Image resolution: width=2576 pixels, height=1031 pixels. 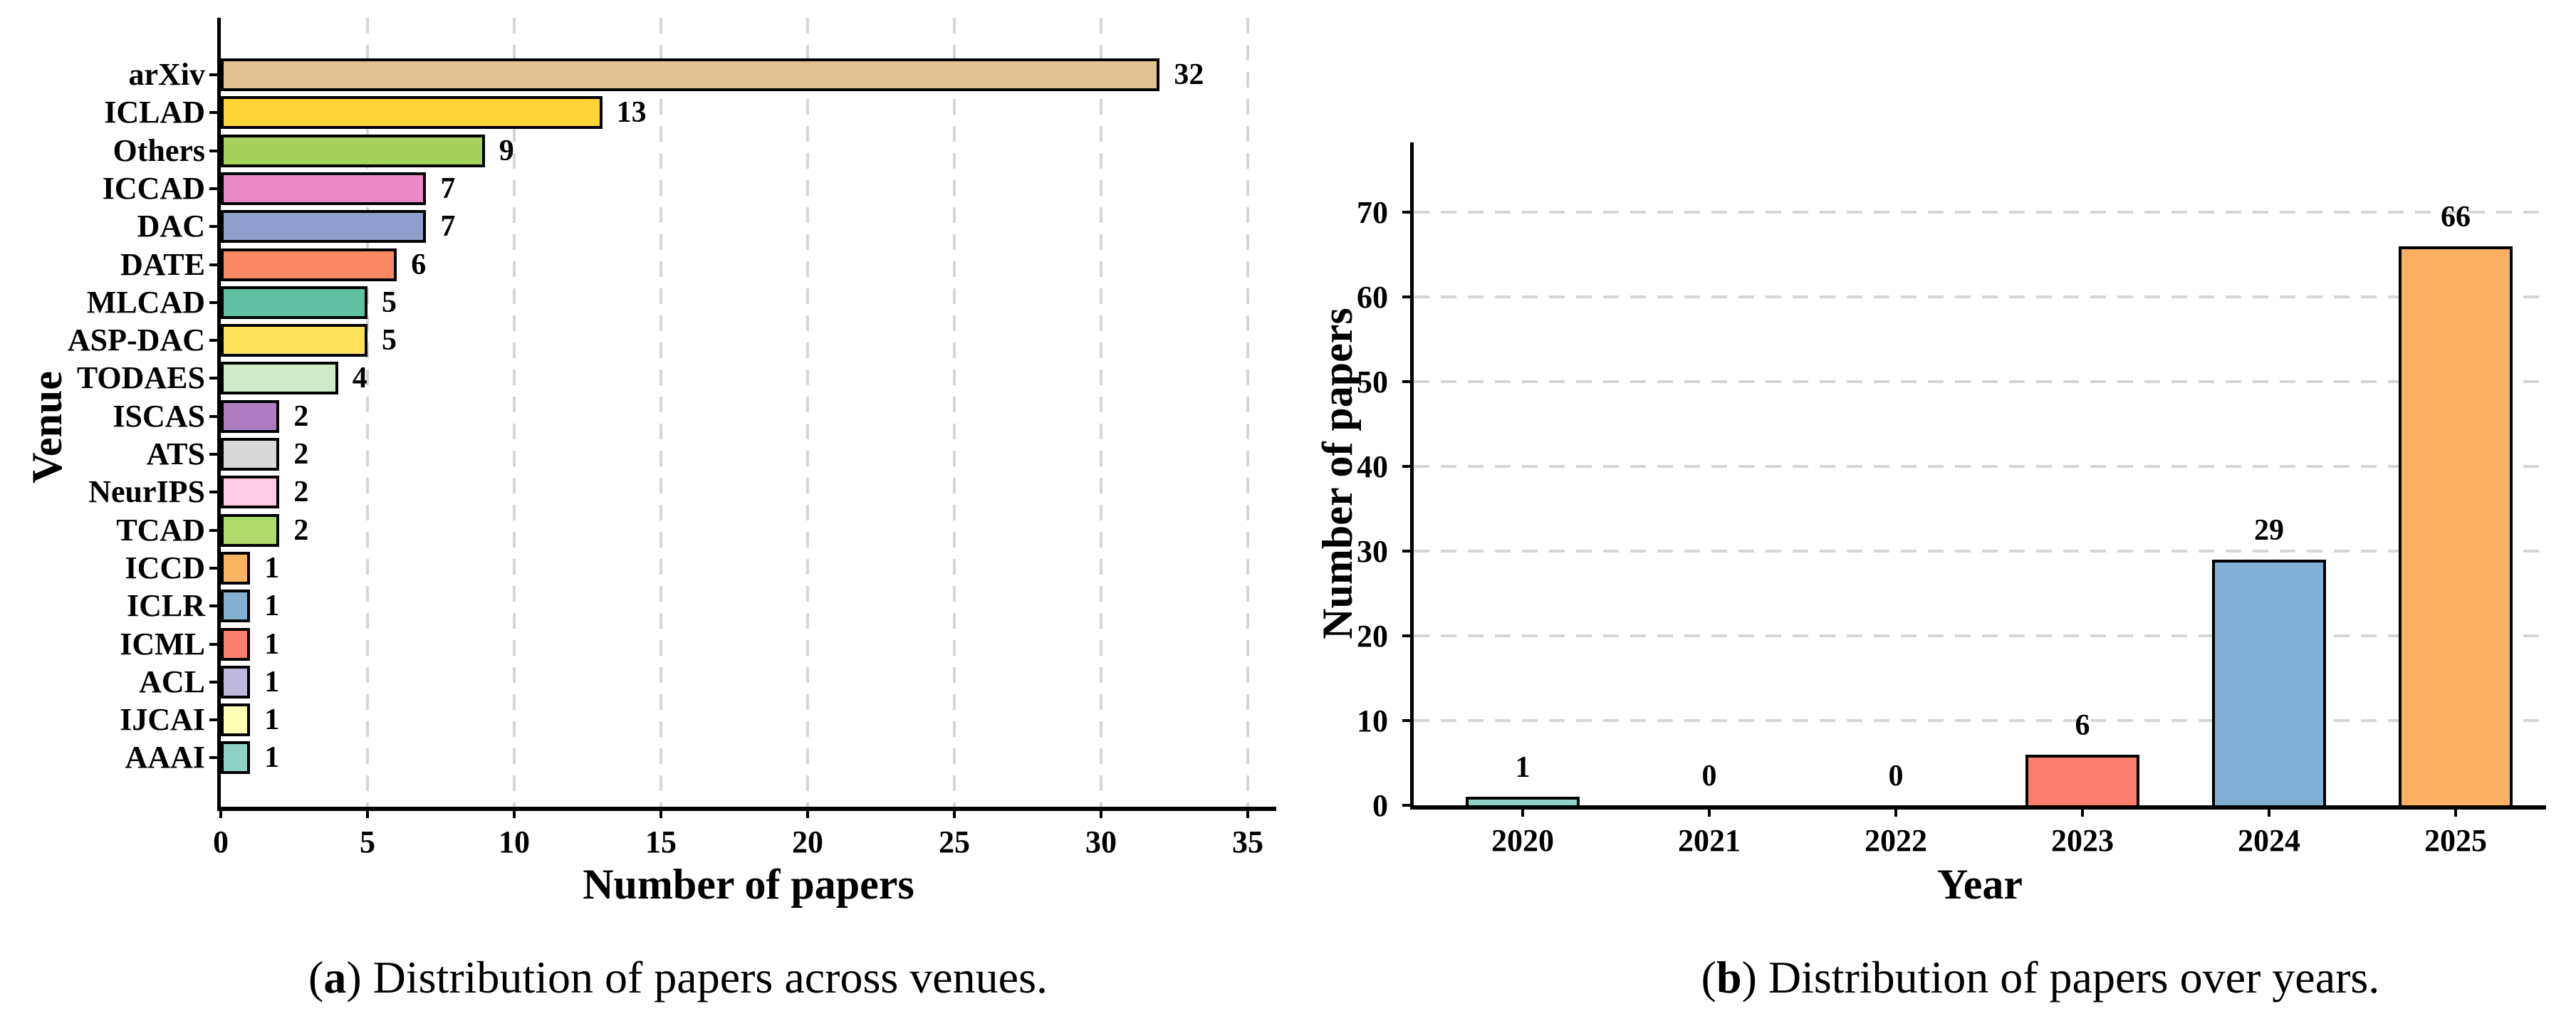 I want to click on category-label-NeurIPS: NeurIPS, so click(x=146, y=492).